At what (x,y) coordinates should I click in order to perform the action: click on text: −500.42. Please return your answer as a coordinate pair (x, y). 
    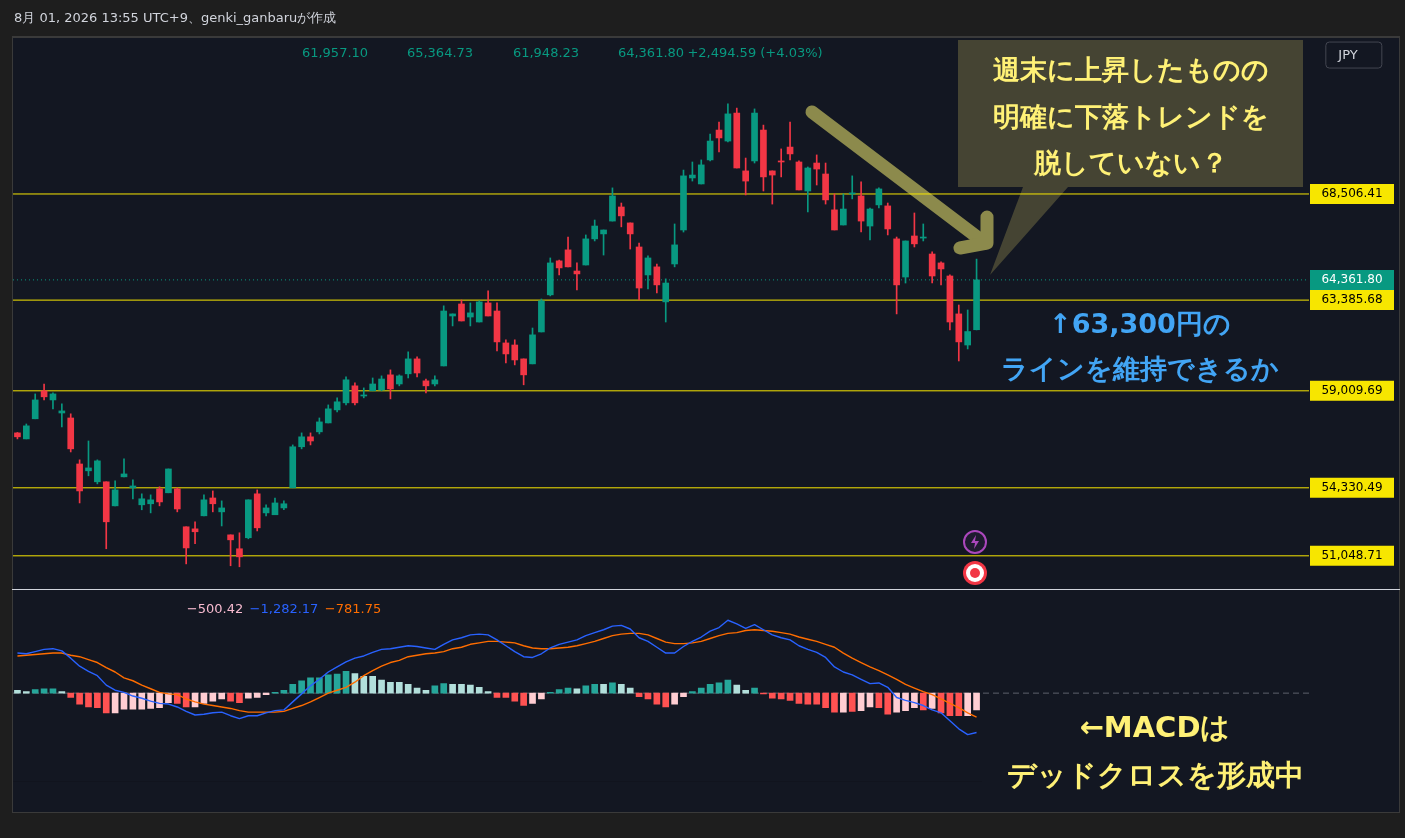
    Looking at the image, I should click on (215, 609).